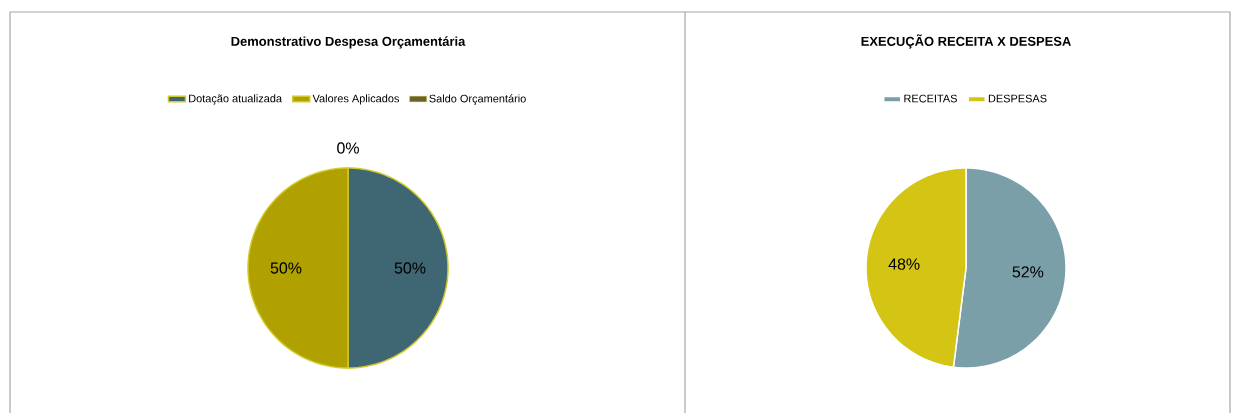 The width and height of the screenshot is (1237, 414). What do you see at coordinates (1028, 272) in the screenshot?
I see `data-label: 52%` at bounding box center [1028, 272].